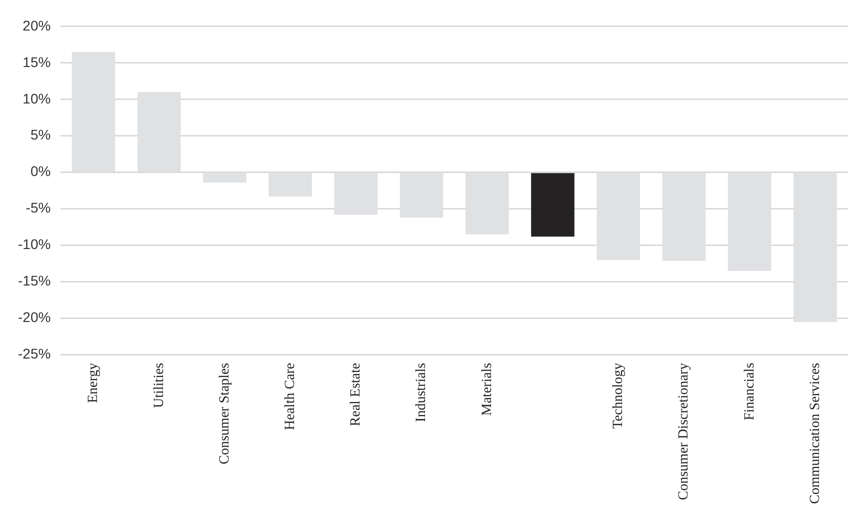 This screenshot has height=512, width=853. I want to click on x-tick-label: Industrials, so click(422, 392).